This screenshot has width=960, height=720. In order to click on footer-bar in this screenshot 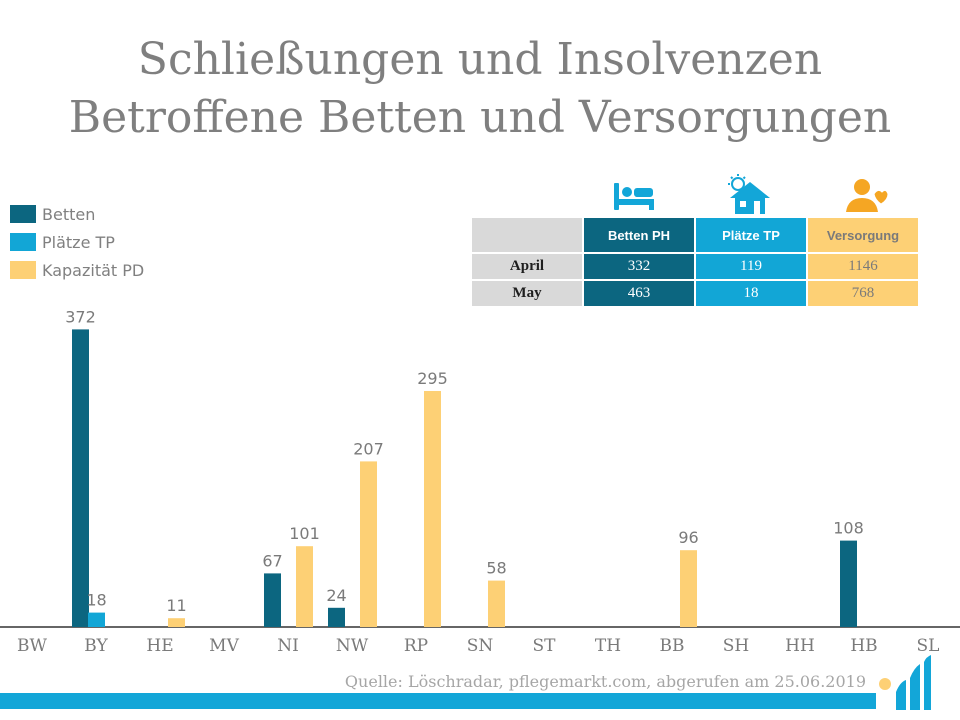, I will do `click(480, 701)`.